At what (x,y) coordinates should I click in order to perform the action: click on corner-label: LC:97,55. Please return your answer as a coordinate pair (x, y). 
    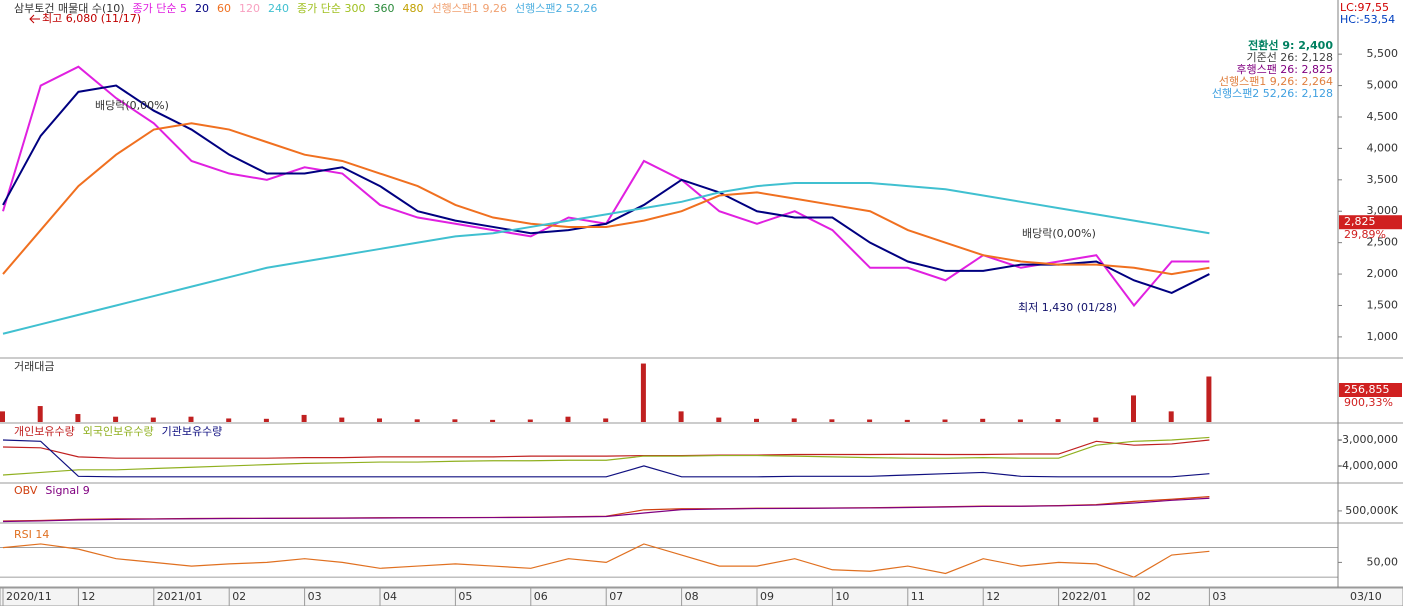
    Looking at the image, I should click on (1364, 7).